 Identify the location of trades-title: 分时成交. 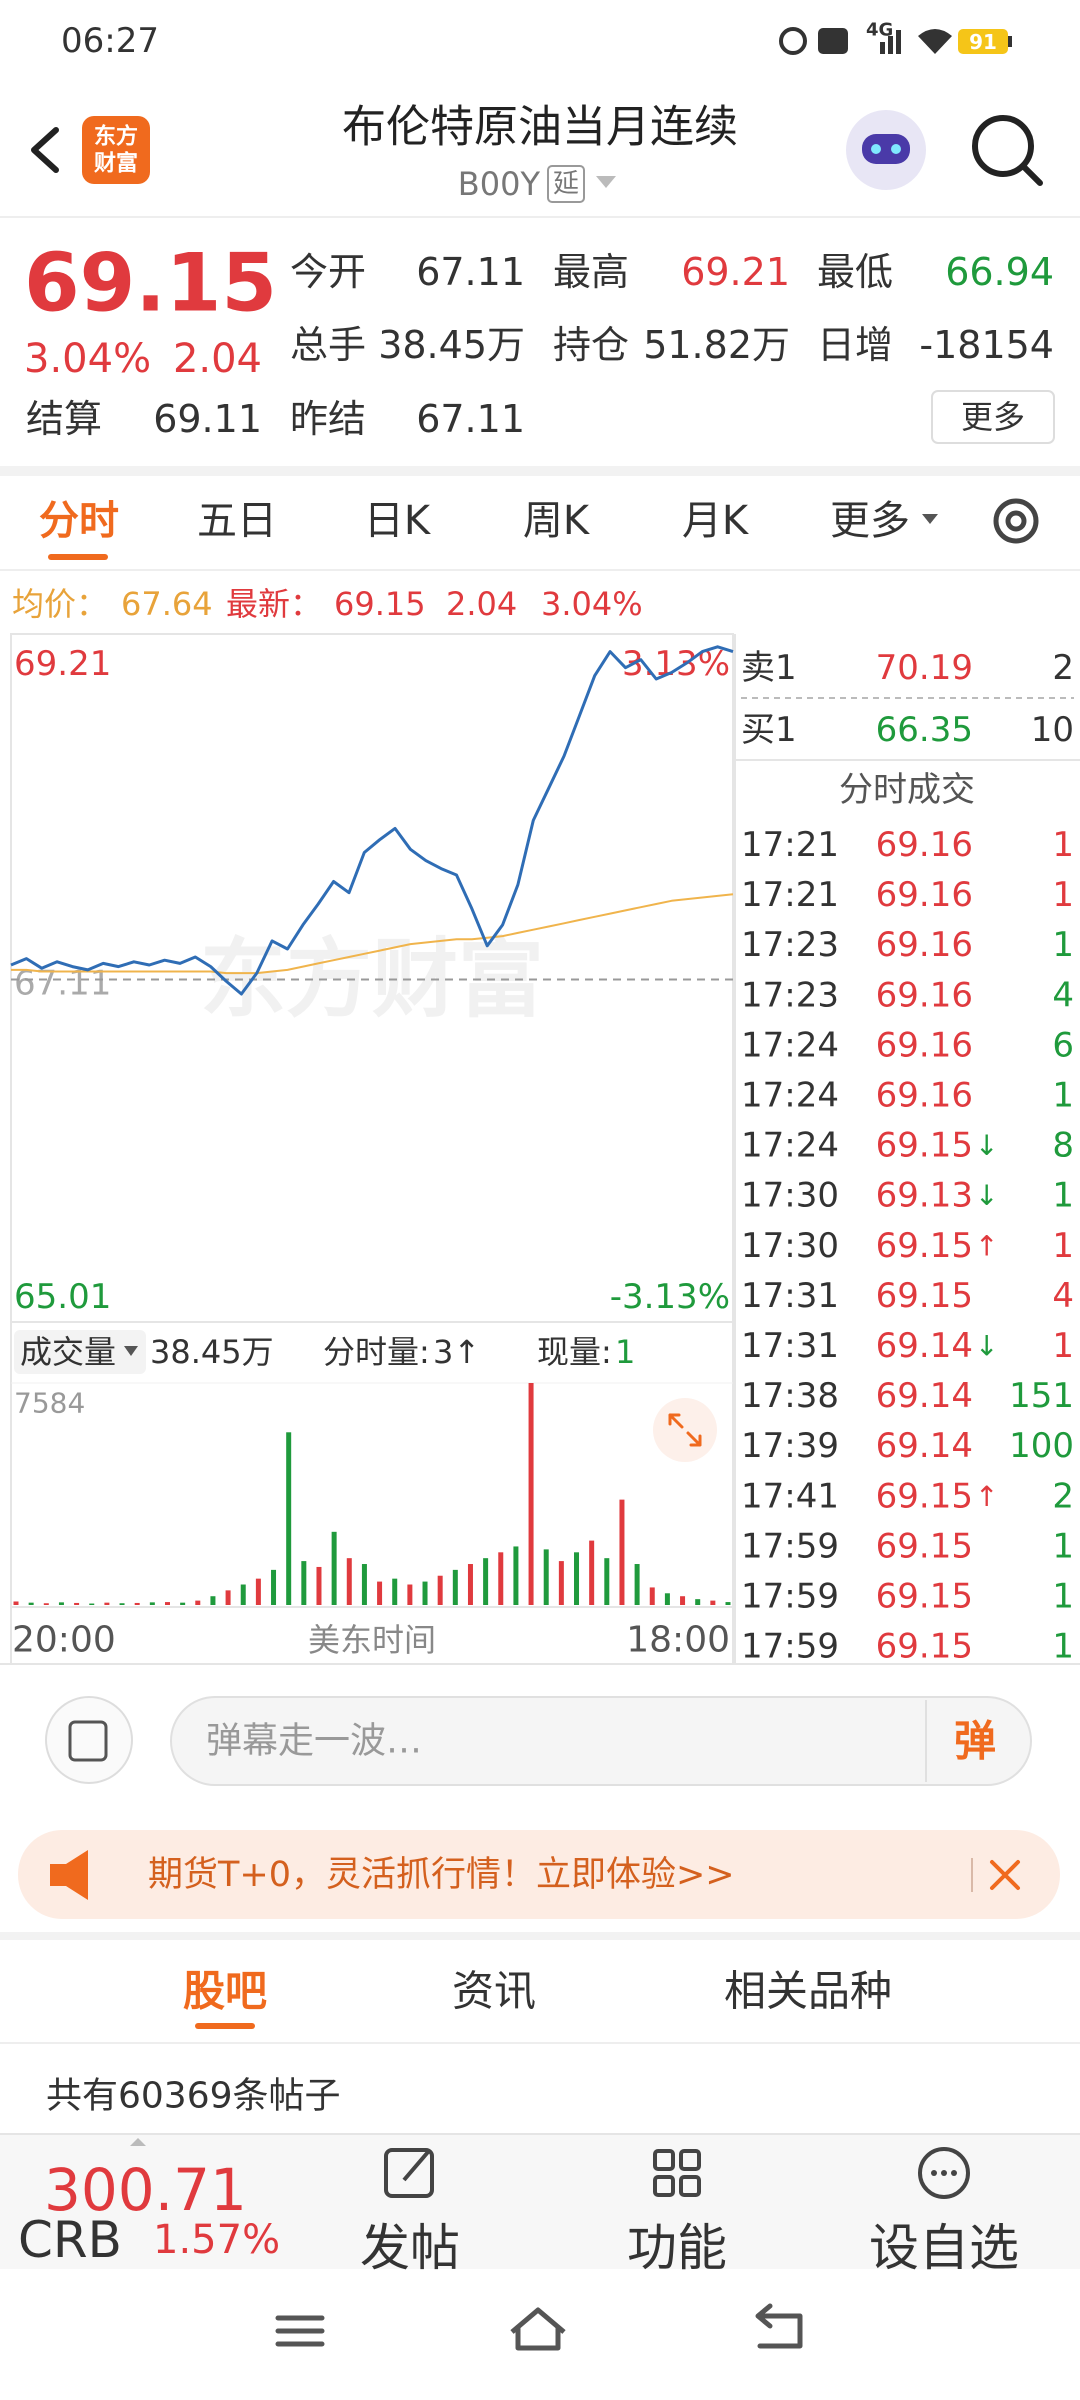
(907, 790).